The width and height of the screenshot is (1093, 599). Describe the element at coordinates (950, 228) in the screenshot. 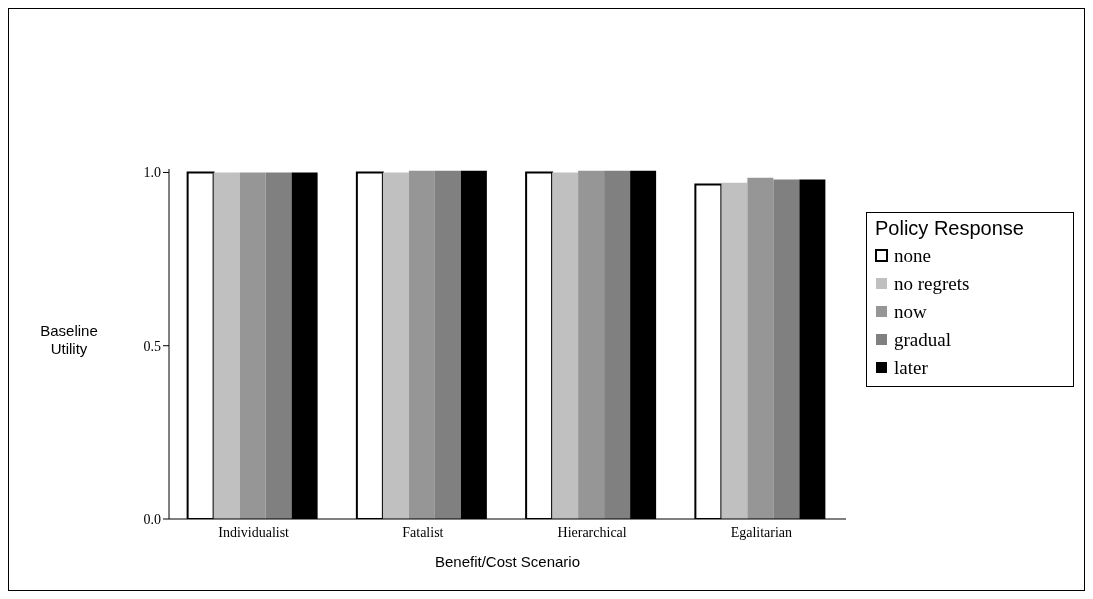

I see `legend-title: Policy Response` at that location.